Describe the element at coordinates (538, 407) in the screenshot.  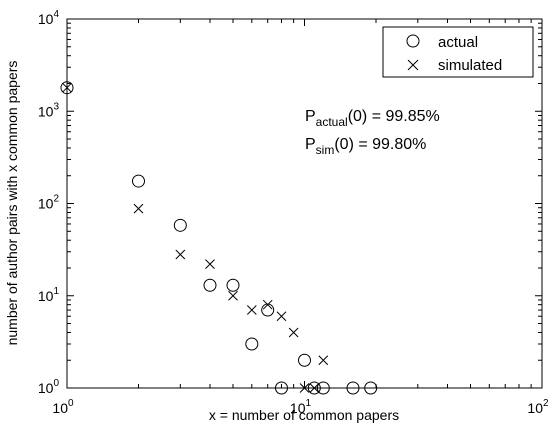
I see `x-tick-label: 10²` at that location.